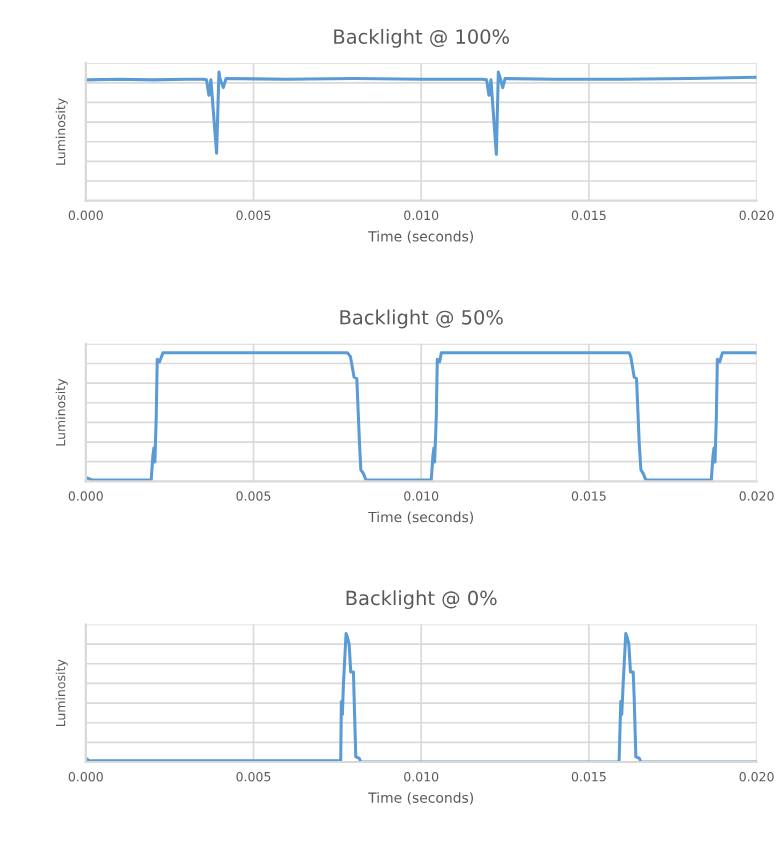 The width and height of the screenshot is (780, 842). What do you see at coordinates (421, 38) in the screenshot?
I see `chart-title: Backlight @ 100%` at bounding box center [421, 38].